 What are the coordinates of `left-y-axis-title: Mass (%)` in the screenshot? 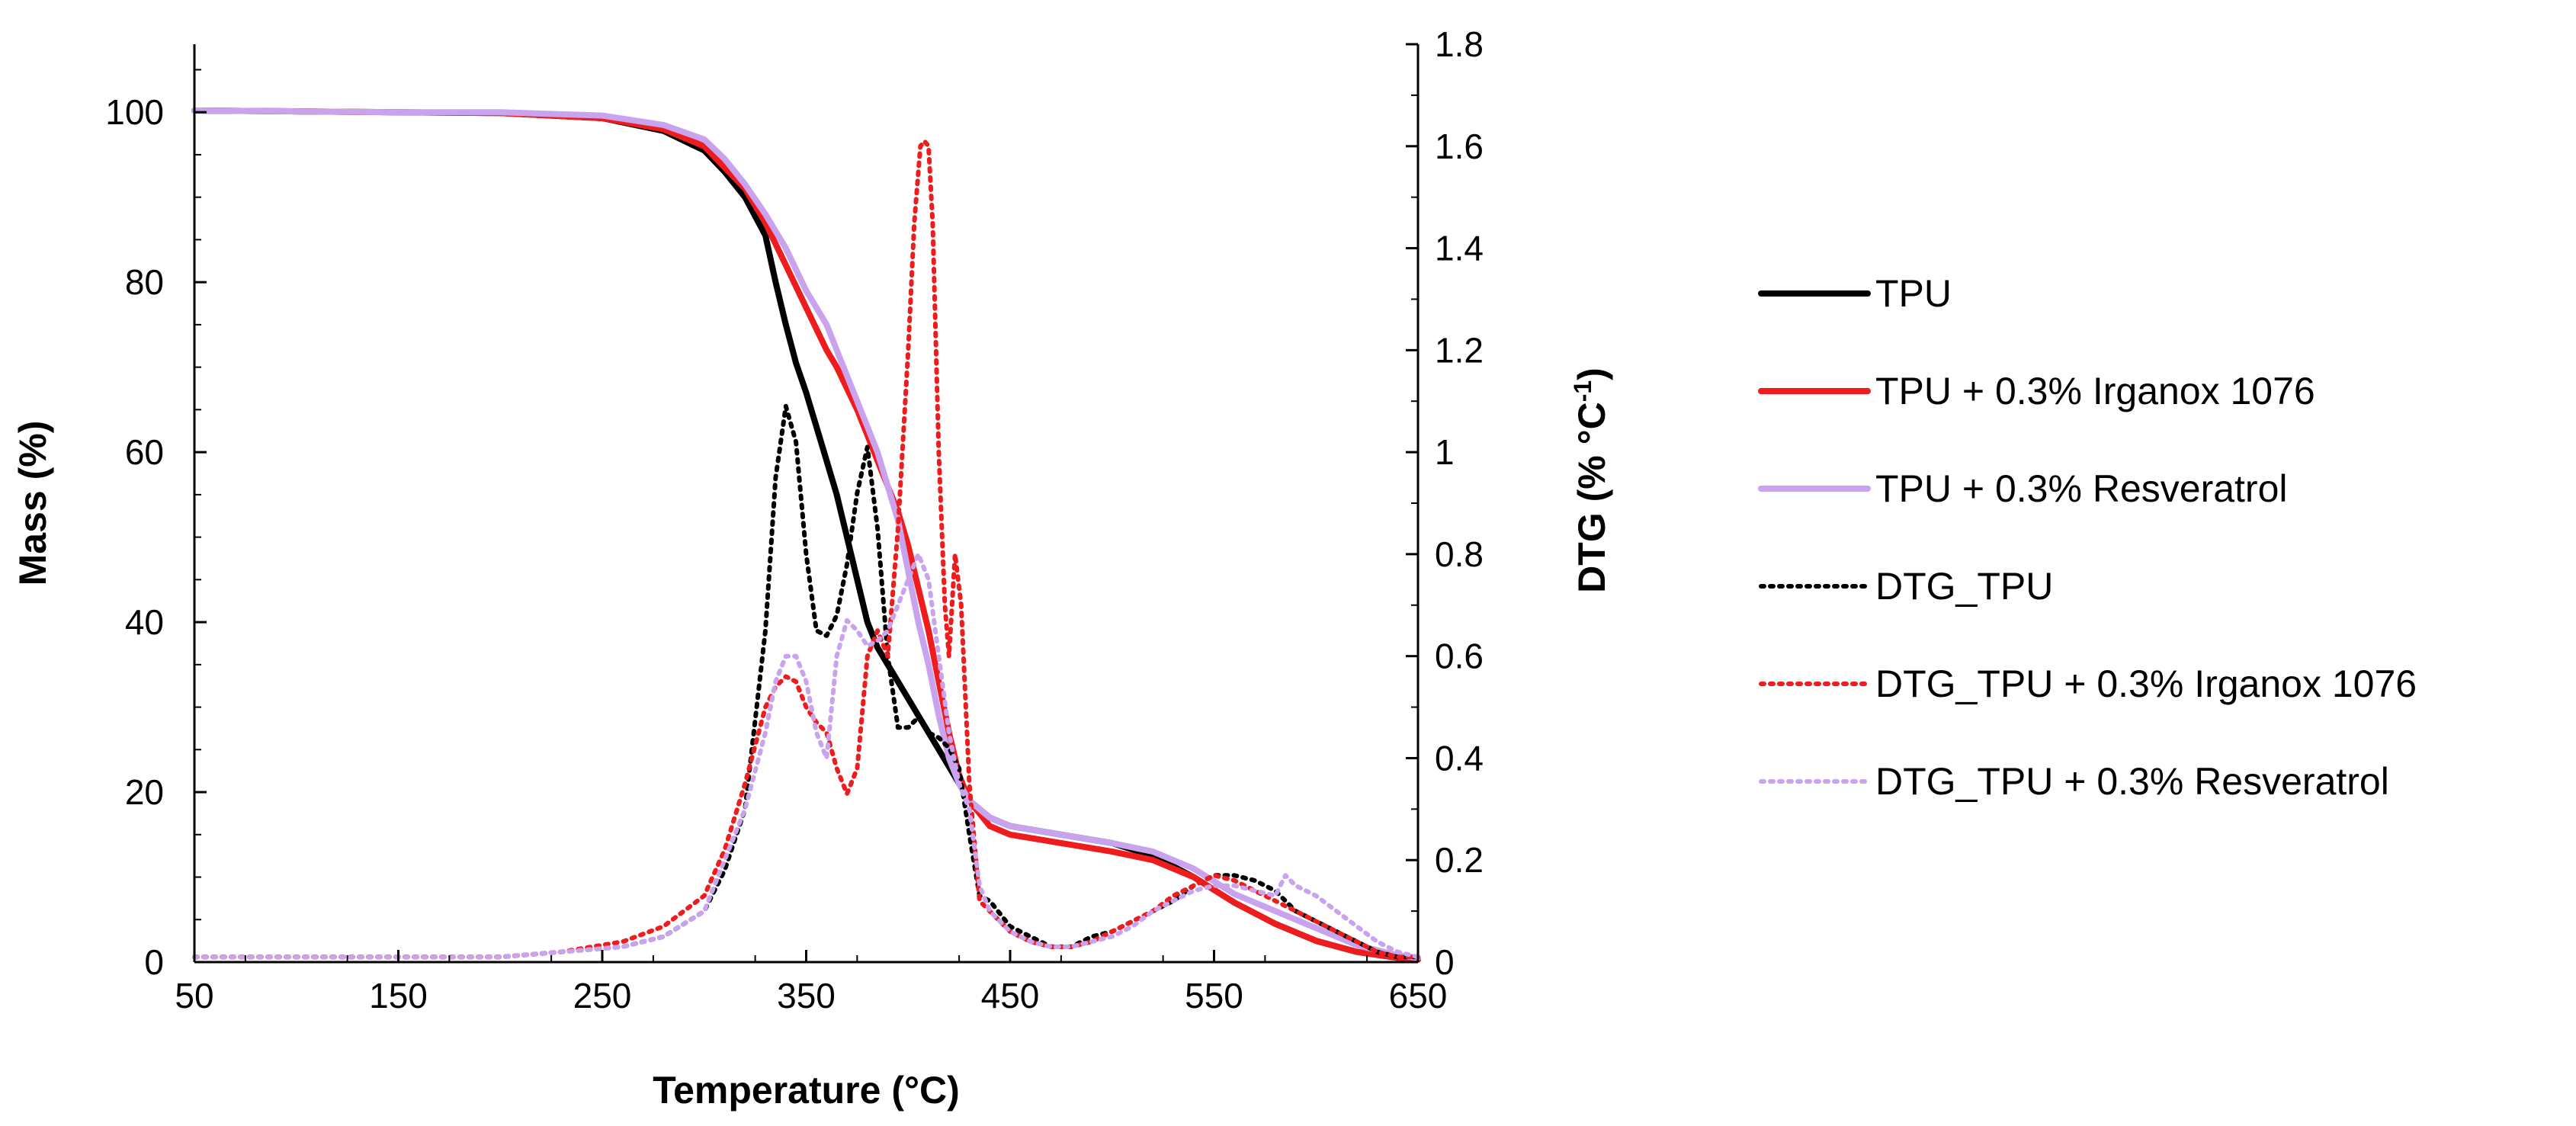 It's located at (32, 503).